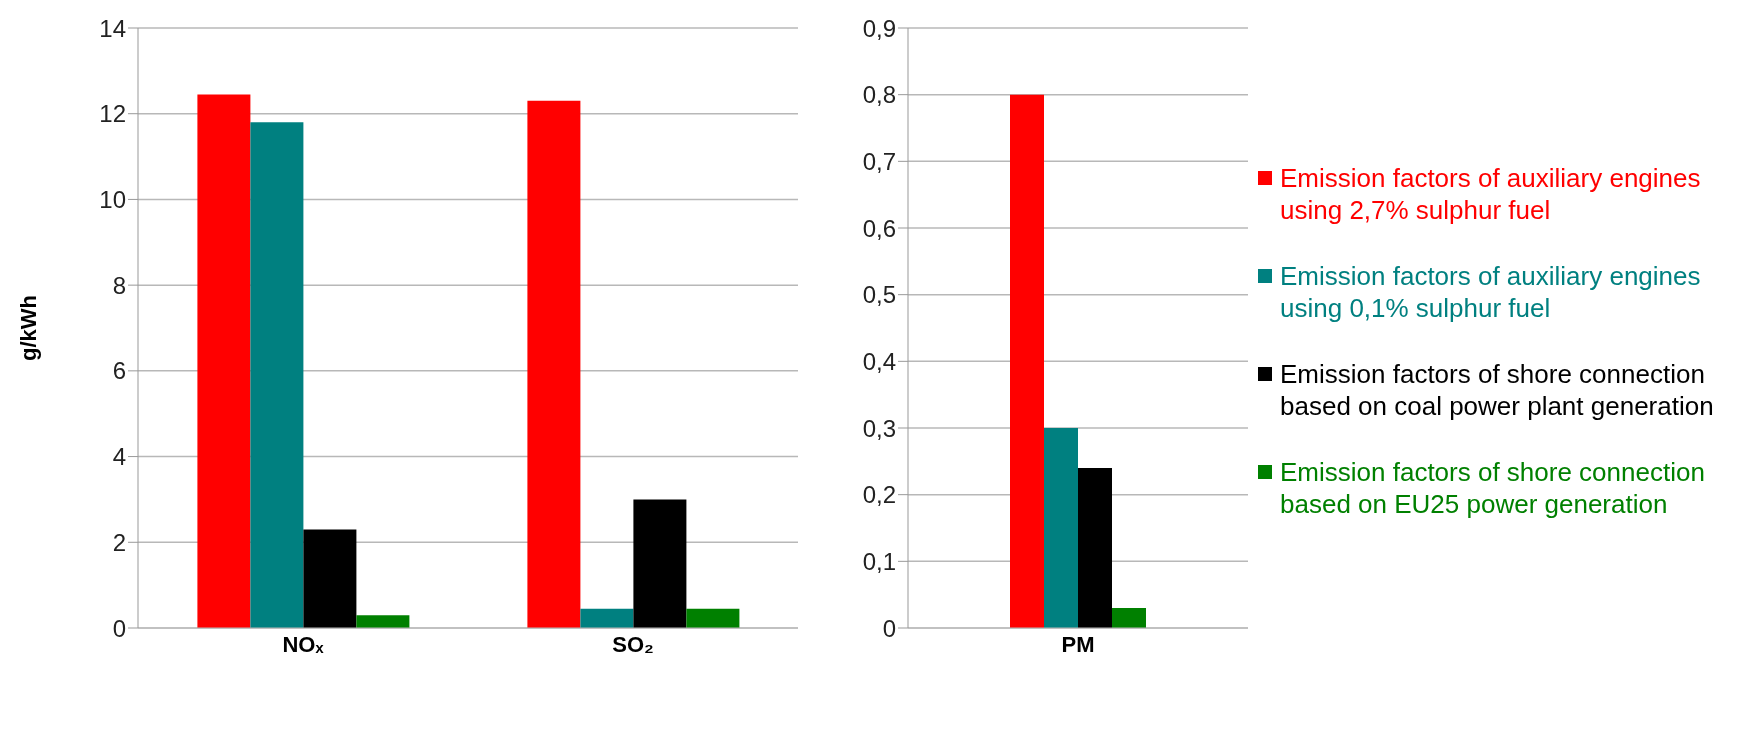 The image size is (1764, 738). Describe the element at coordinates (879, 495) in the screenshot. I see `y-tick-label: 0,2` at that location.